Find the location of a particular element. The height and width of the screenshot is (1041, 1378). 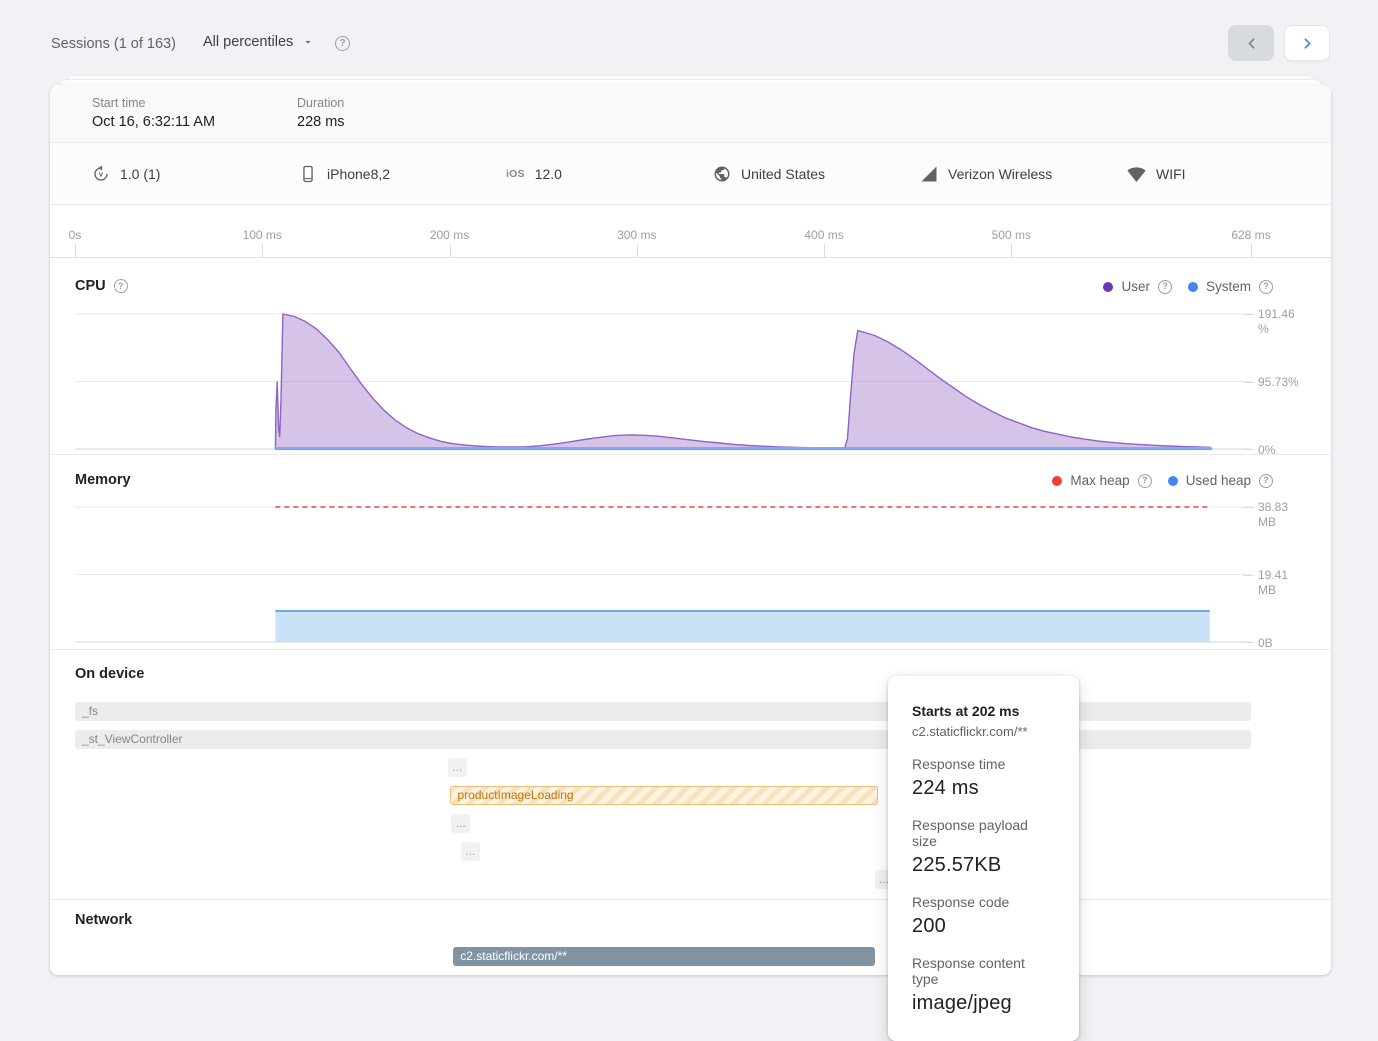

legend-label: User is located at coordinates (1135, 286).